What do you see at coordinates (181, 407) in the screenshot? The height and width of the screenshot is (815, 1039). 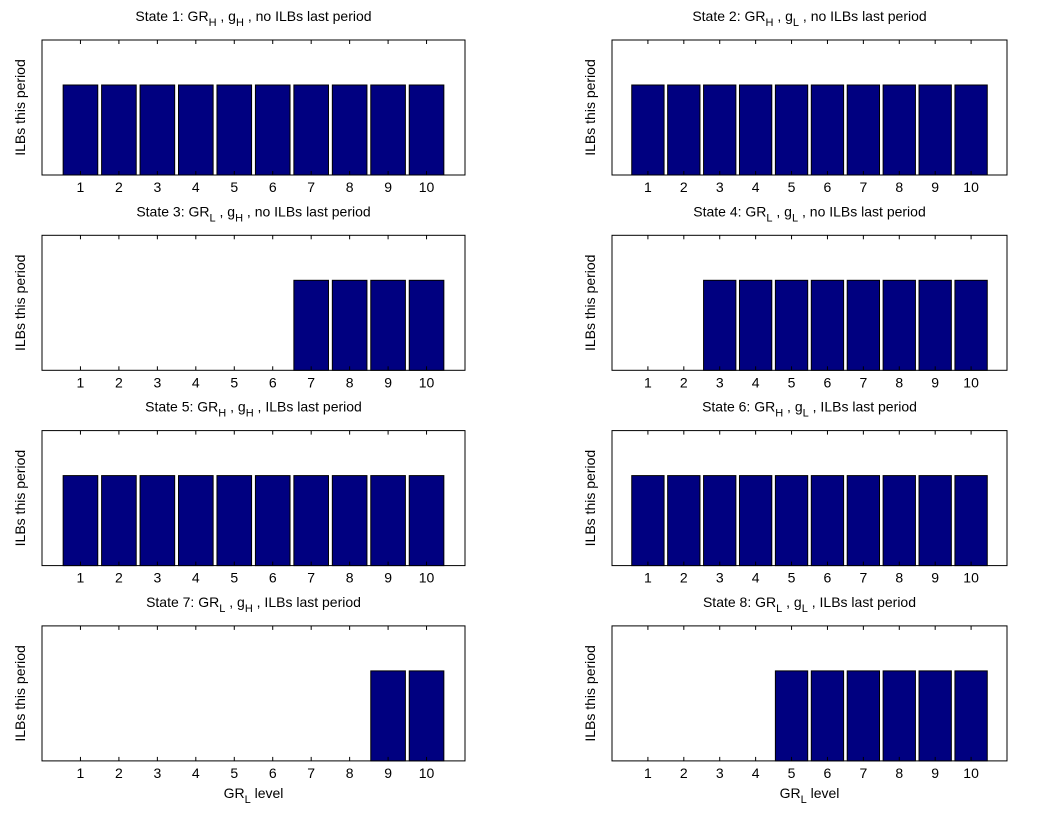 I see `text-part: State 5: GR` at bounding box center [181, 407].